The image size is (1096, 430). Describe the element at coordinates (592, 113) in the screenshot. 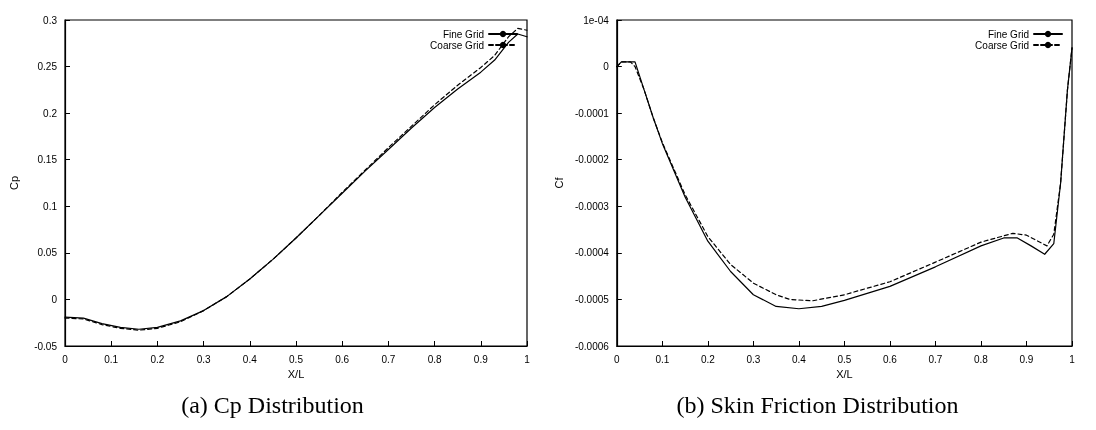

I see `y-tick-label: -0.0001` at that location.